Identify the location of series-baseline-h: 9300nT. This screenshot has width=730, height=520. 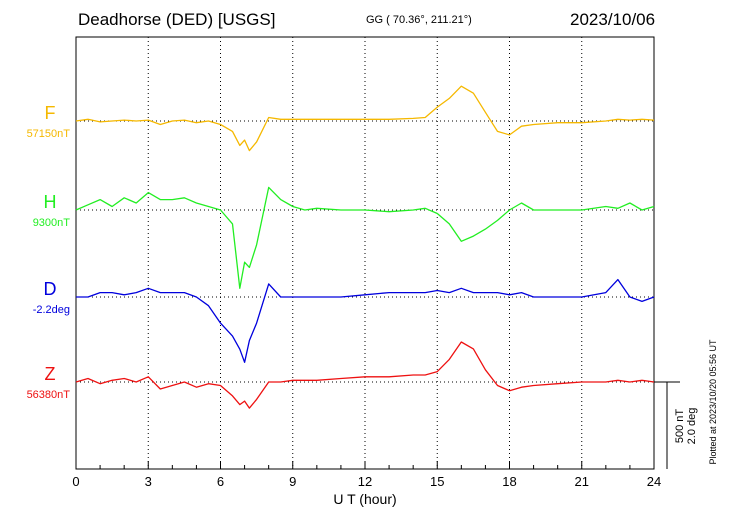
(52, 223).